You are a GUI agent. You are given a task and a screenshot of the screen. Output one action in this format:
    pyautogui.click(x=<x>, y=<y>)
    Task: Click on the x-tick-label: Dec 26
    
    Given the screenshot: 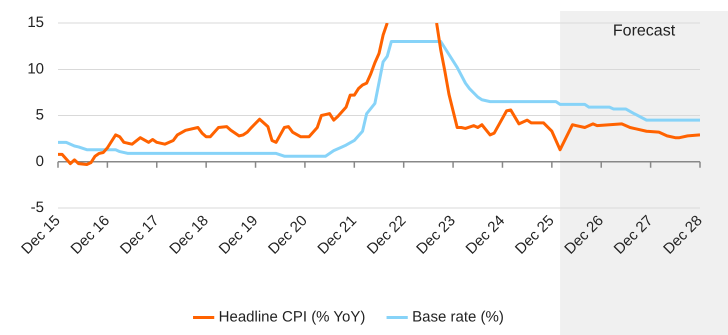 What is the action you would take?
    pyautogui.click(x=584, y=235)
    